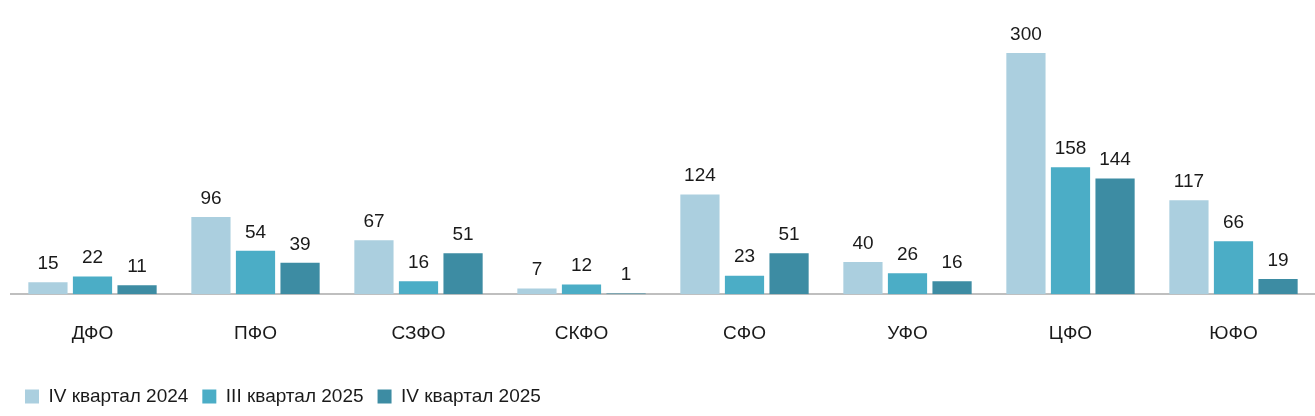 This screenshot has width=1315, height=416. I want to click on data-label: 67, so click(374, 221).